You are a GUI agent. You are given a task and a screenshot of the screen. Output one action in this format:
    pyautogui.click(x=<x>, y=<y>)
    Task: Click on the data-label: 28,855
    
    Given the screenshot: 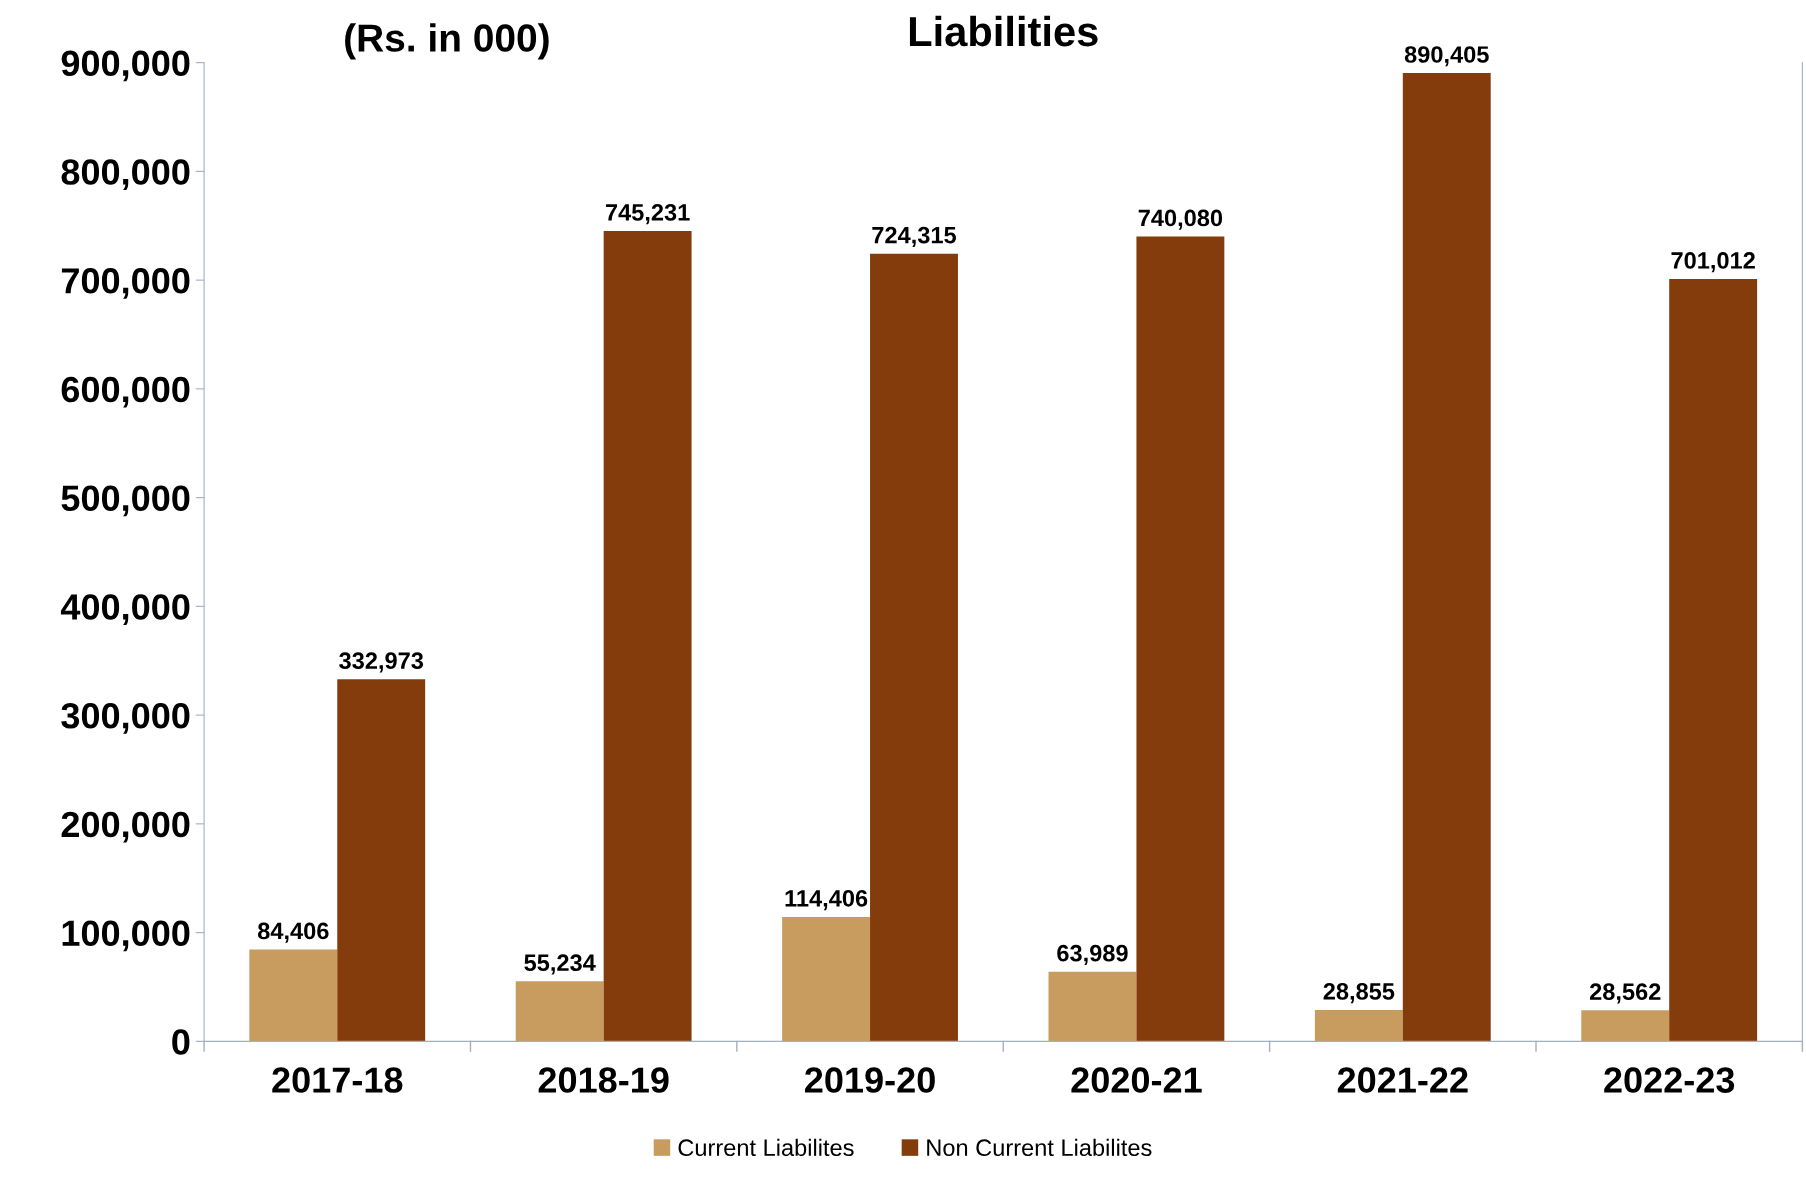 What is the action you would take?
    pyautogui.click(x=1359, y=993)
    